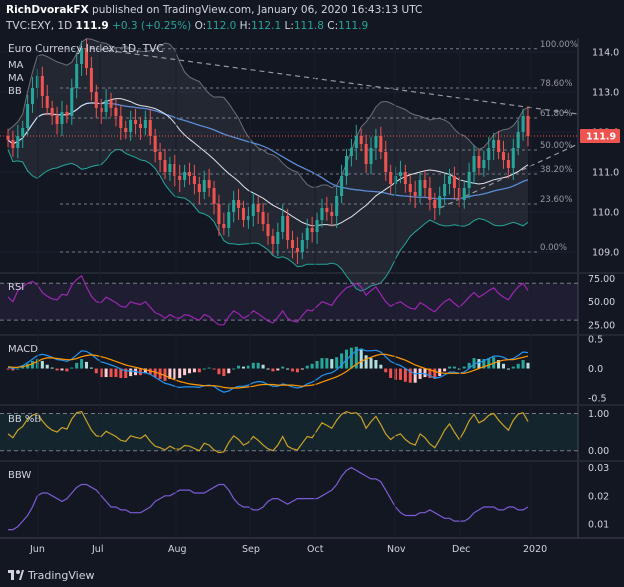  I want to click on footer: TradingView, so click(312, 576).